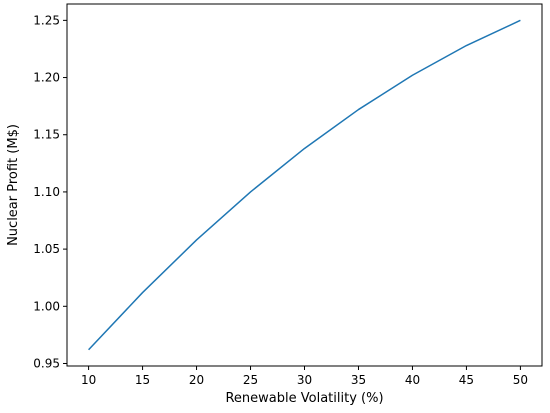 Image resolution: width=550 pixels, height=413 pixels. What do you see at coordinates (304, 380) in the screenshot?
I see `x-tick-label: 30` at bounding box center [304, 380].